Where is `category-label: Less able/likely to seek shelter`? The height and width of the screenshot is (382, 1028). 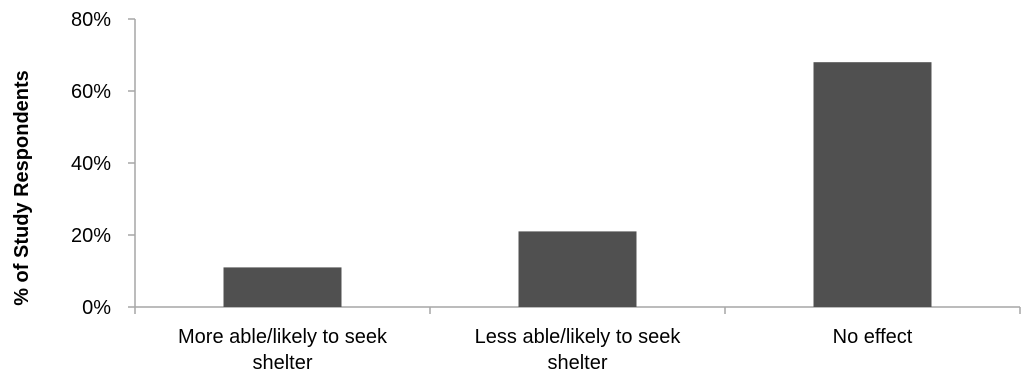 category-label: Less able/likely to seek shelter is located at coordinates (578, 350).